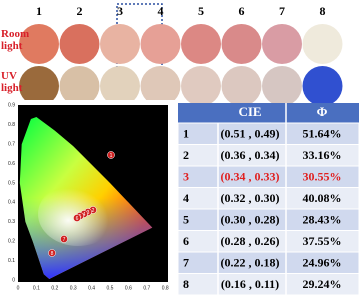 This screenshot has width=359, height=300. I want to click on y-tick-label: 0, so click(13, 280).